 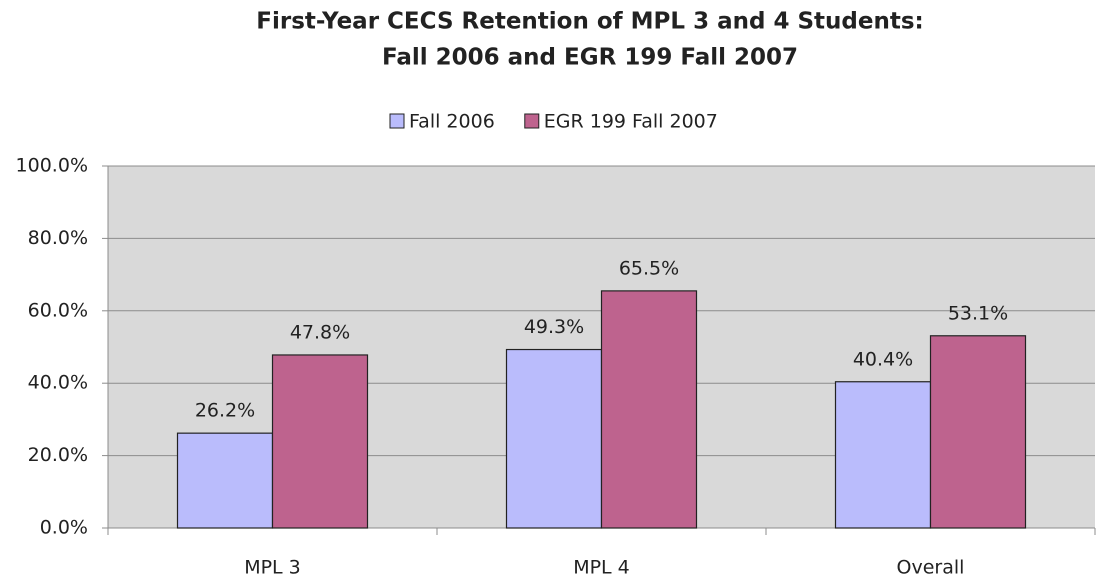 What do you see at coordinates (52, 166) in the screenshot?
I see `y-tick-label: 100.0%` at bounding box center [52, 166].